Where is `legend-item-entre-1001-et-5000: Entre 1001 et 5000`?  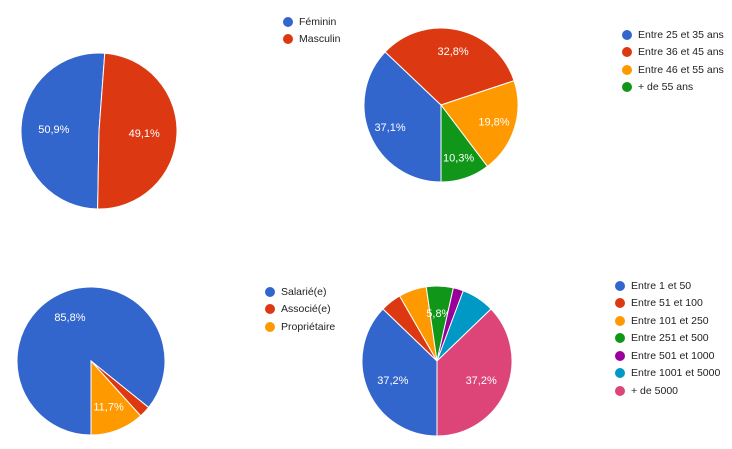 legend-item-entre-1001-et-5000: Entre 1001 et 5000 is located at coordinates (667, 374).